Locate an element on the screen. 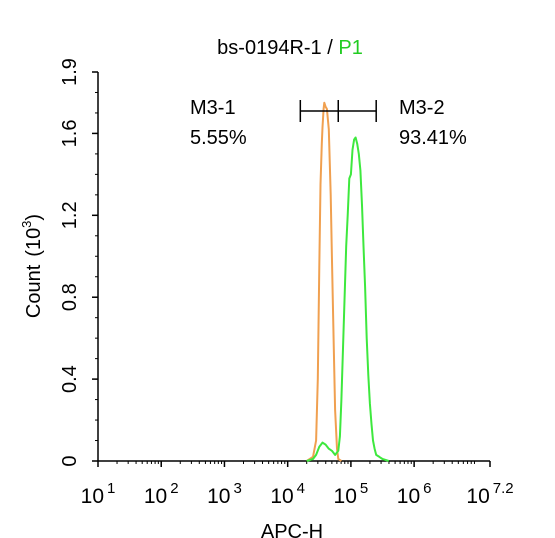 This screenshot has width=555, height=538. y-tick-label: 0.4 is located at coordinates (70, 379).